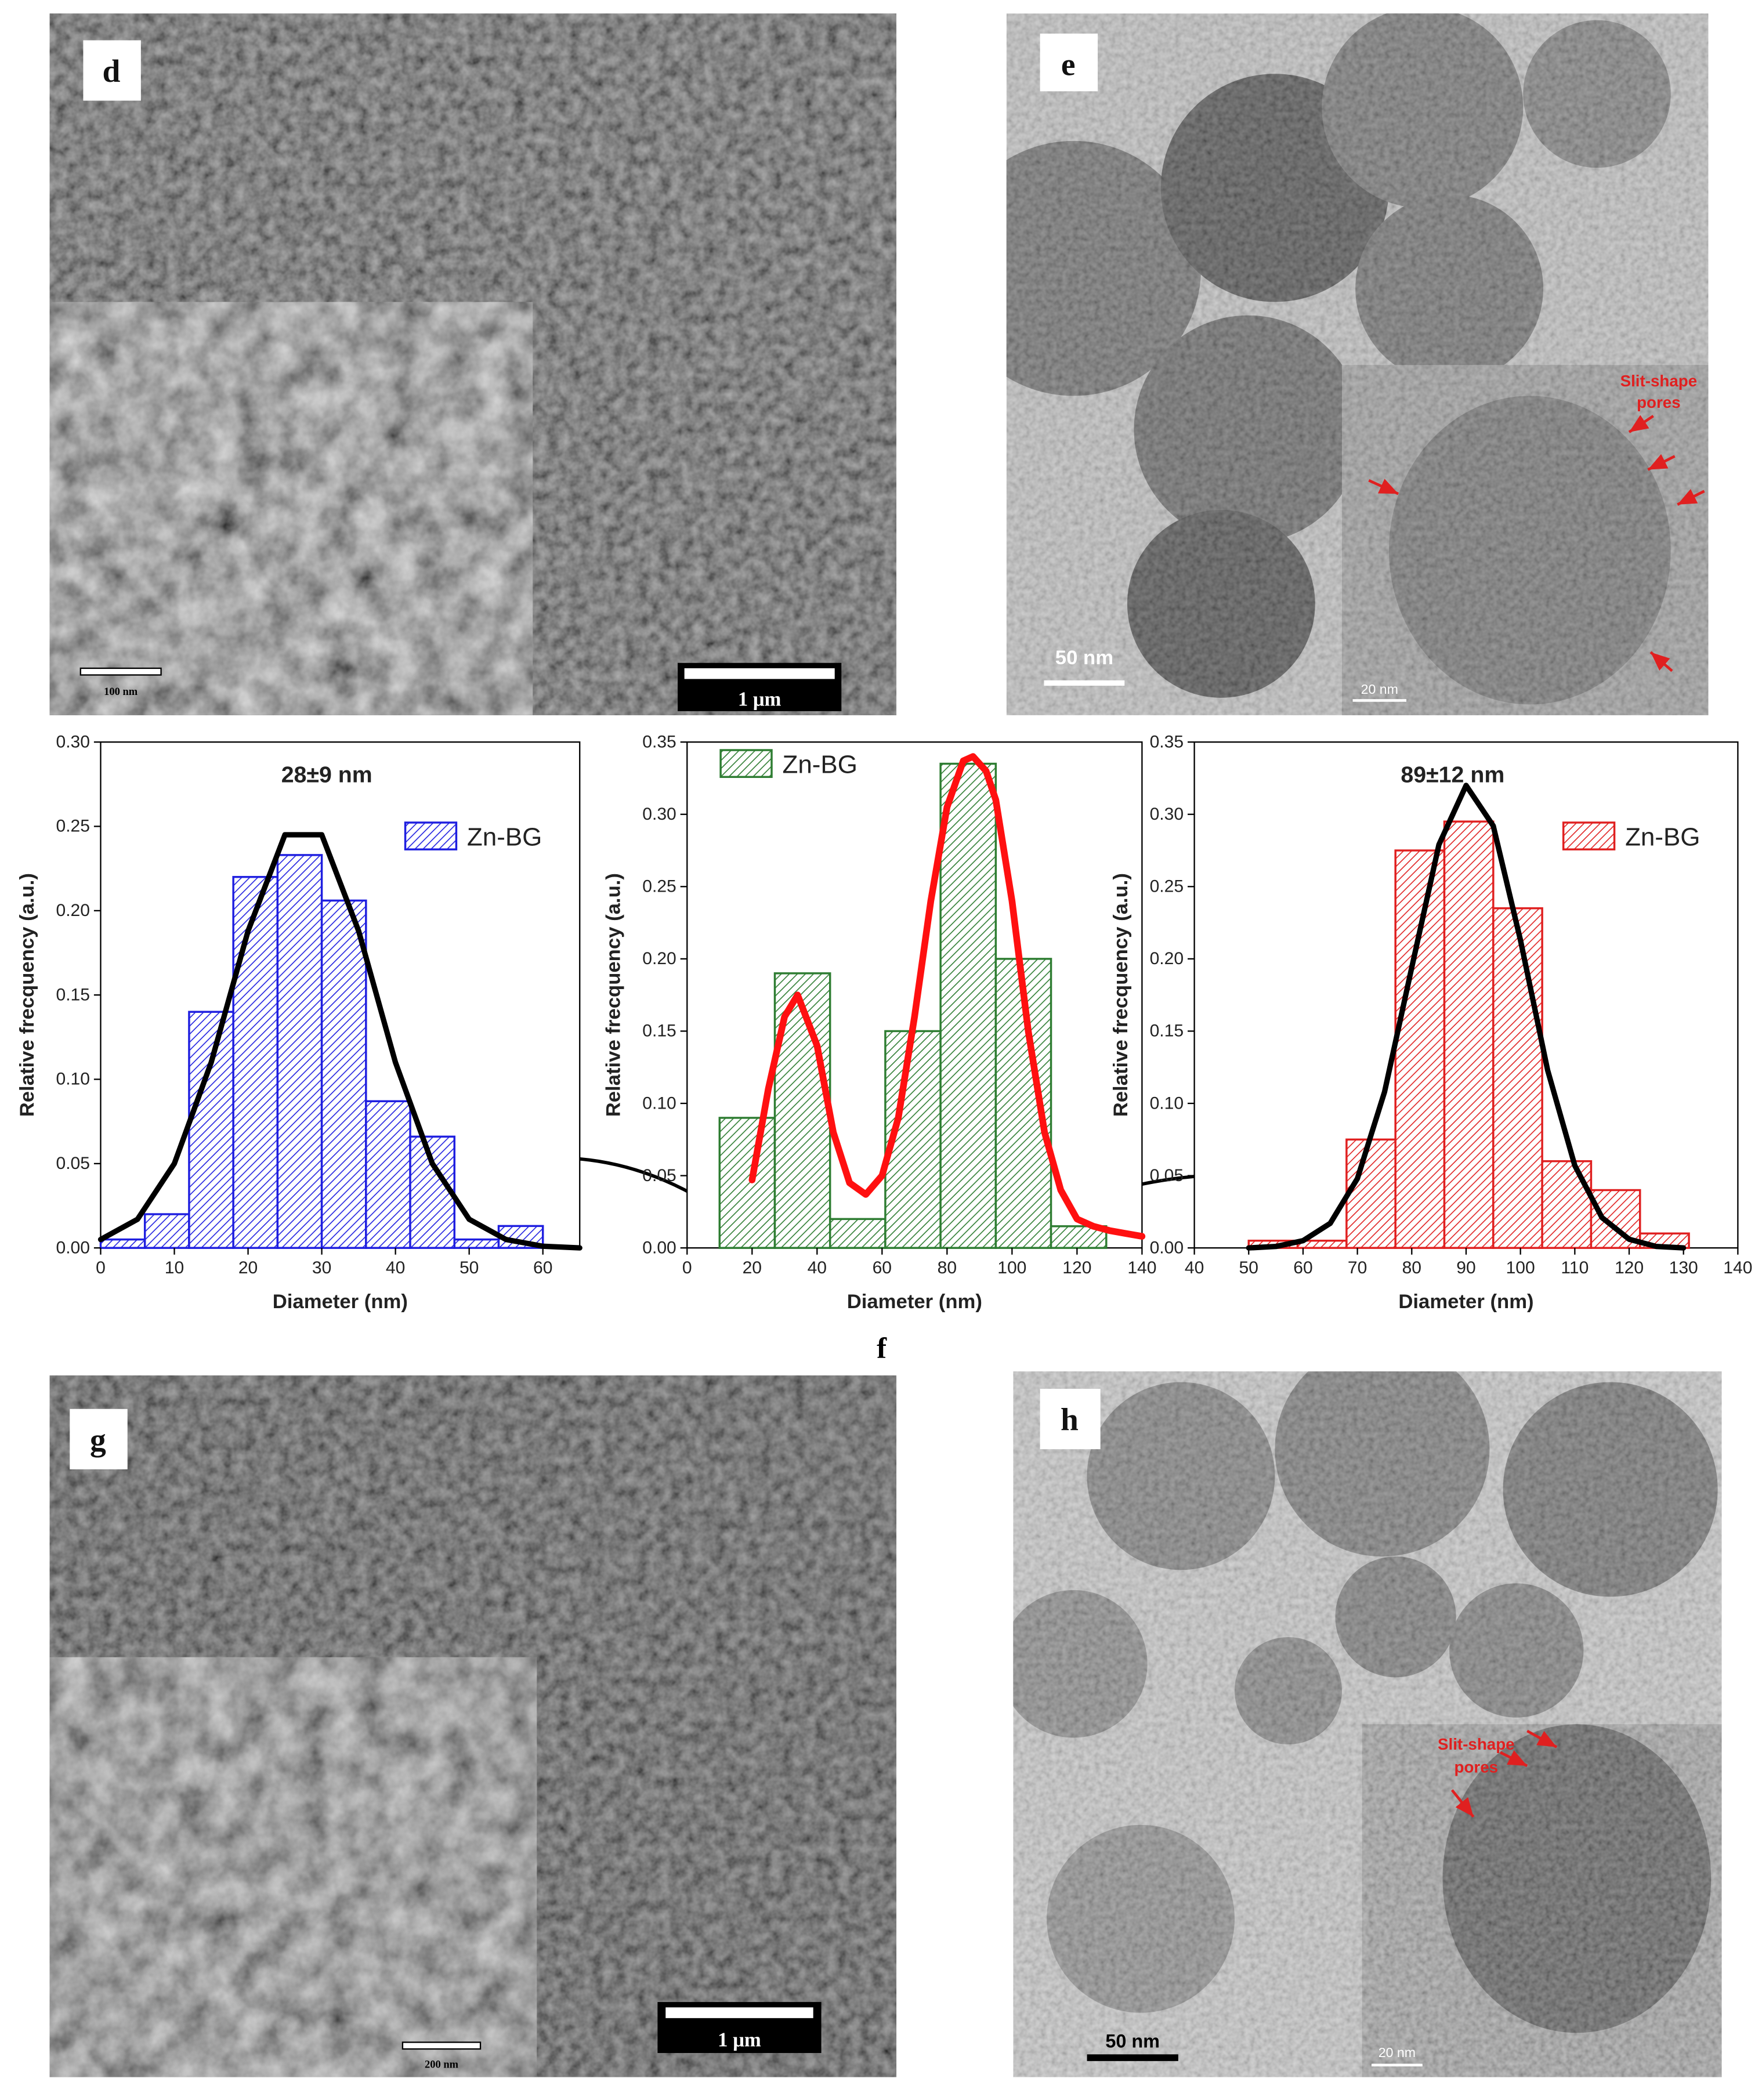 The height and width of the screenshot is (2100, 1762). What do you see at coordinates (1011, 1267) in the screenshot?
I see `x-tick-label: 100` at bounding box center [1011, 1267].